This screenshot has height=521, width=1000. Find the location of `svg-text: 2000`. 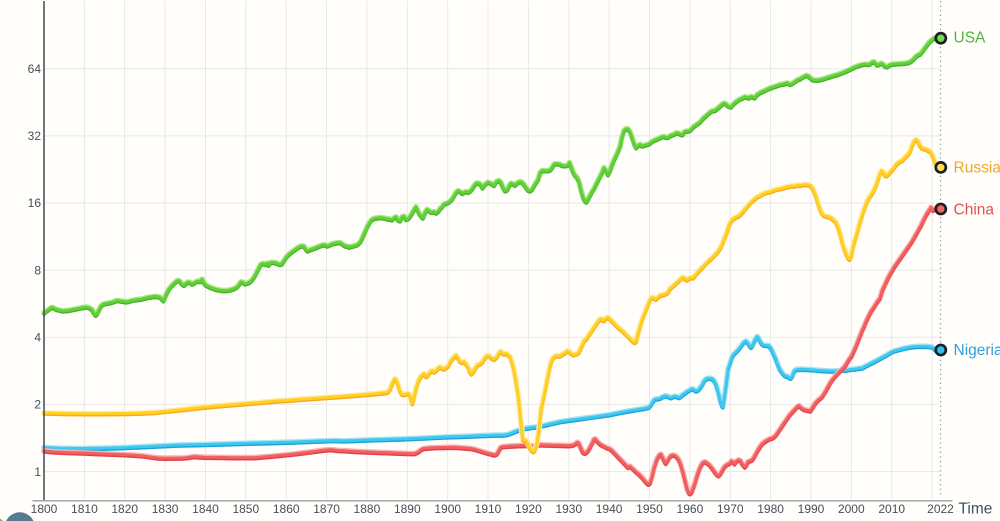

svg-text: 2000 is located at coordinates (851, 509).